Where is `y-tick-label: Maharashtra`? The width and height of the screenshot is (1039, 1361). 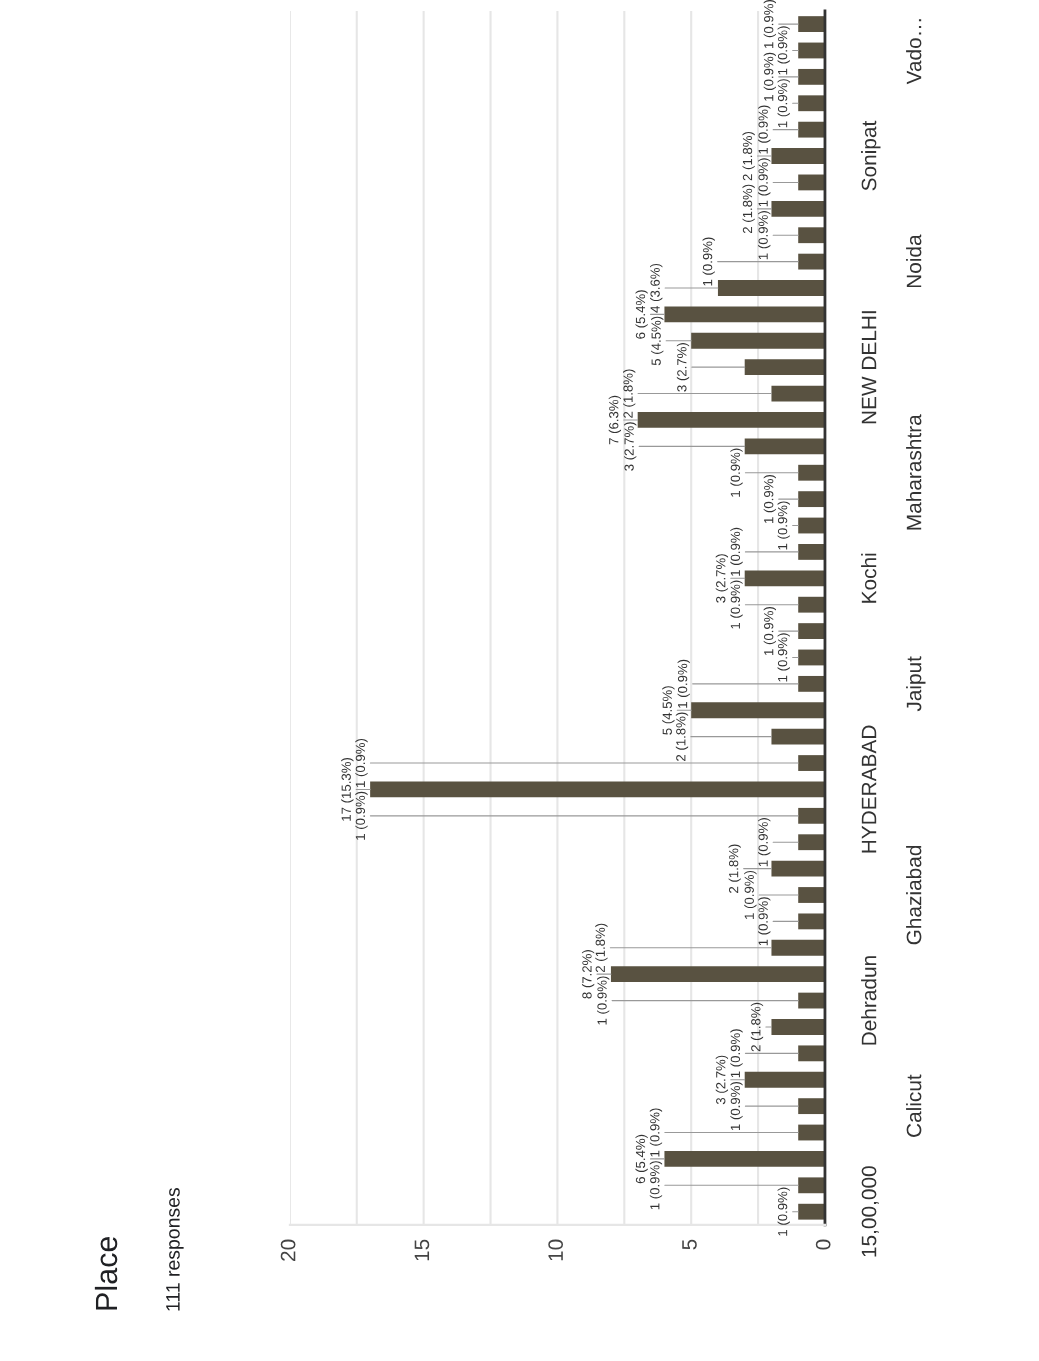
y-tick-label: Maharashtra is located at coordinates (914, 472).